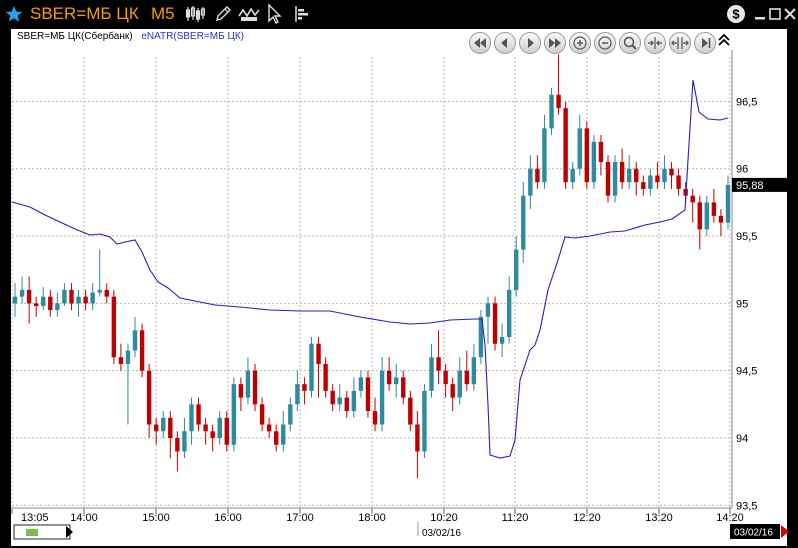 This screenshot has height=548, width=798. I want to click on favorite-star-icon, so click(14, 14).